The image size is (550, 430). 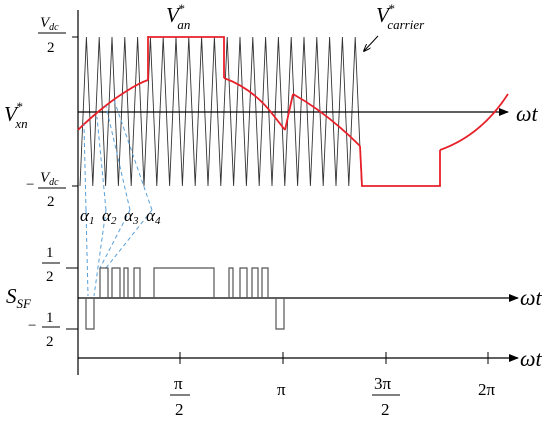 What do you see at coordinates (527, 113) in the screenshot?
I see `omega-t-label-top: ωt` at bounding box center [527, 113].